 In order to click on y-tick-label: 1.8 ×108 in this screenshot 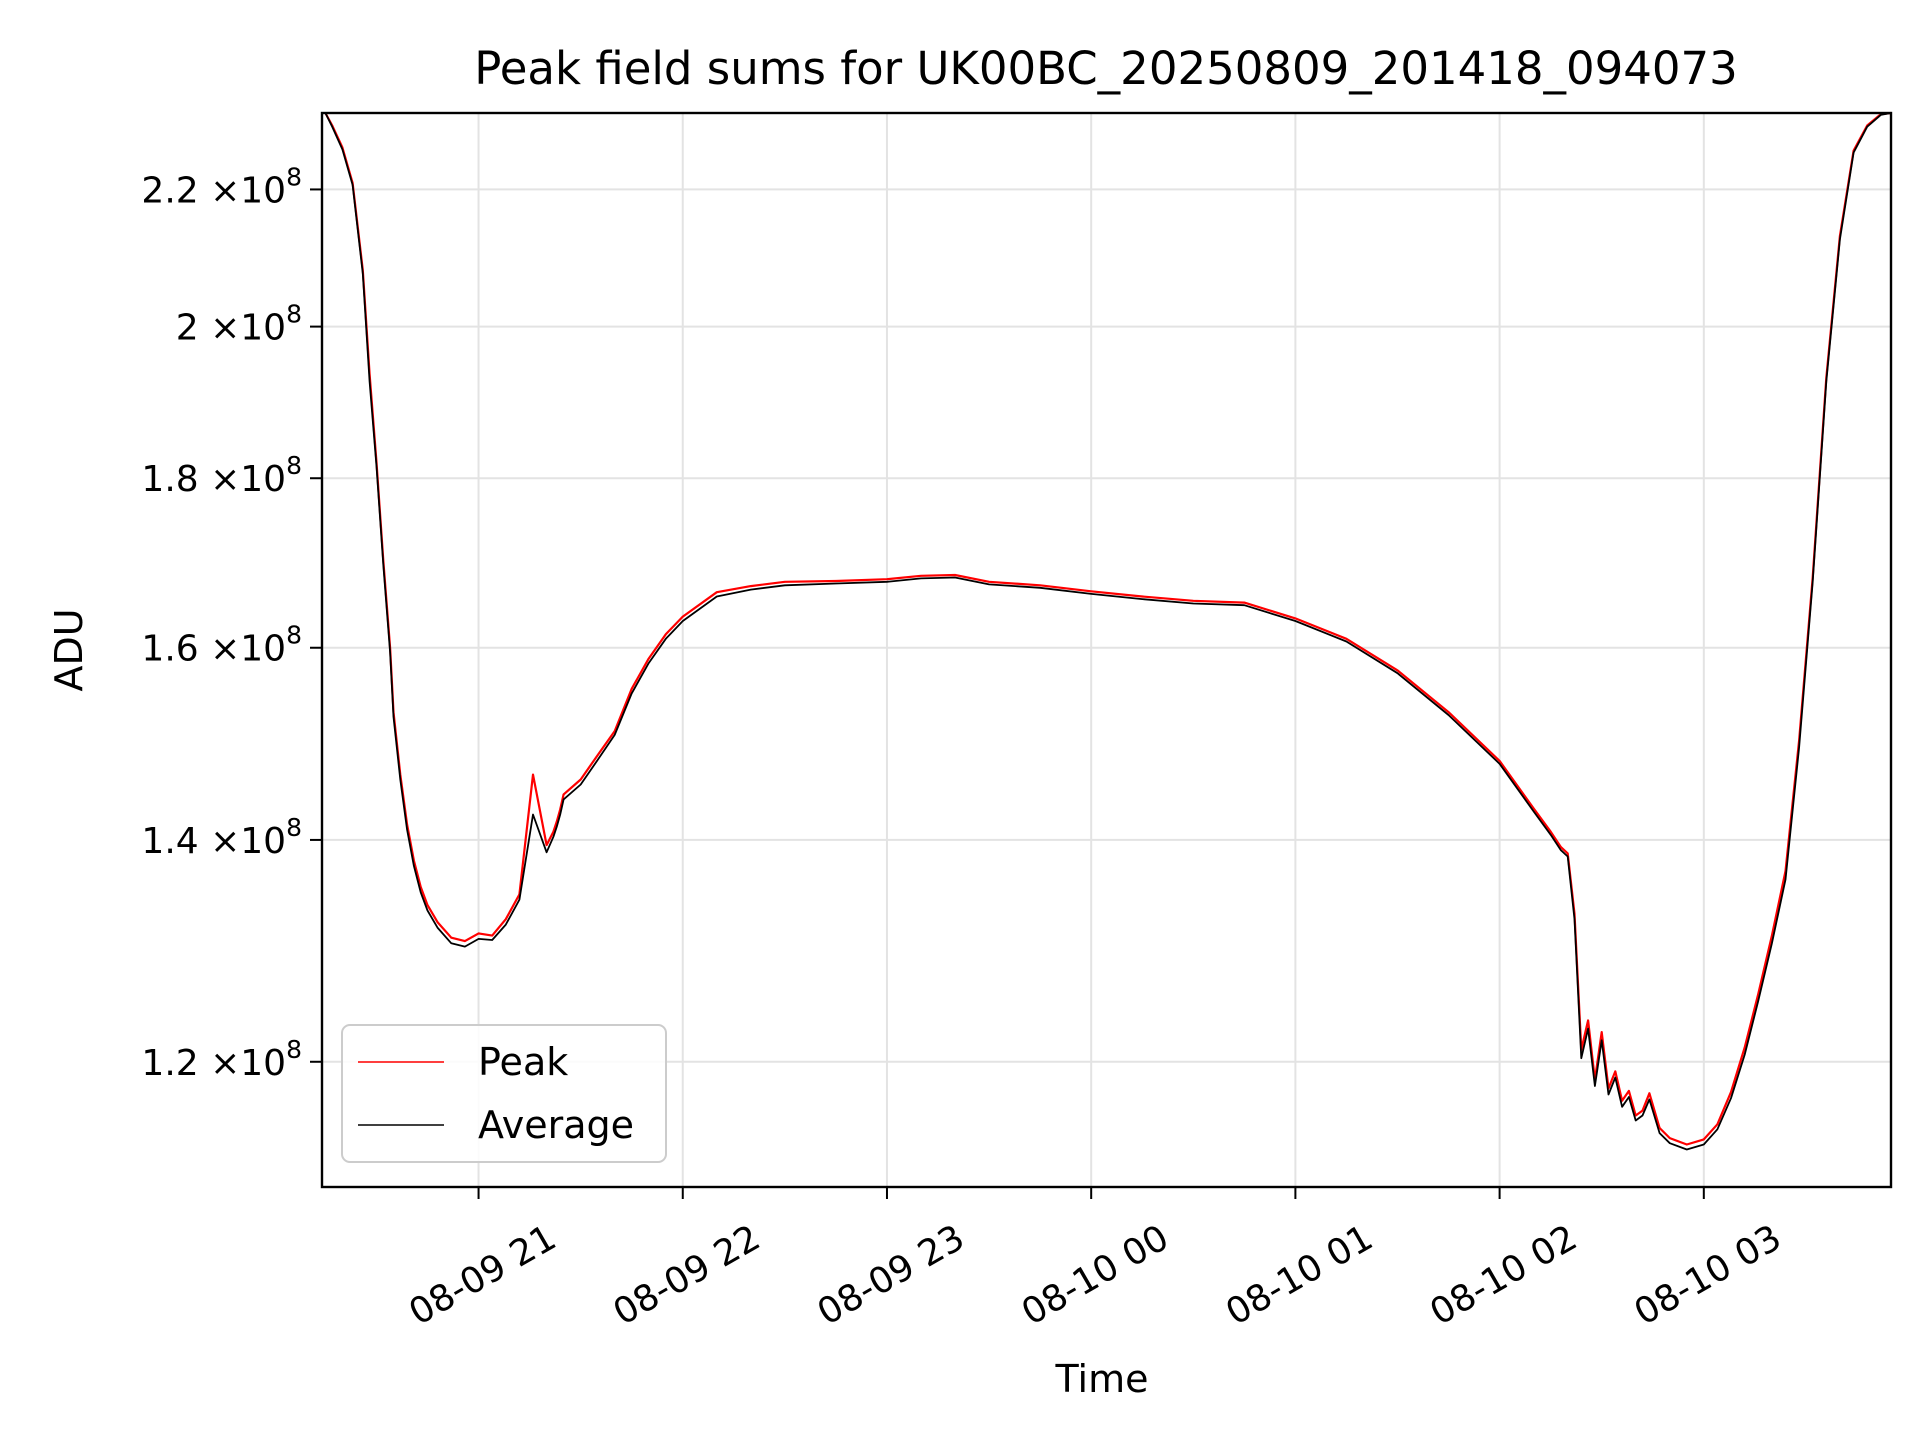, I will do `click(221, 475)`.